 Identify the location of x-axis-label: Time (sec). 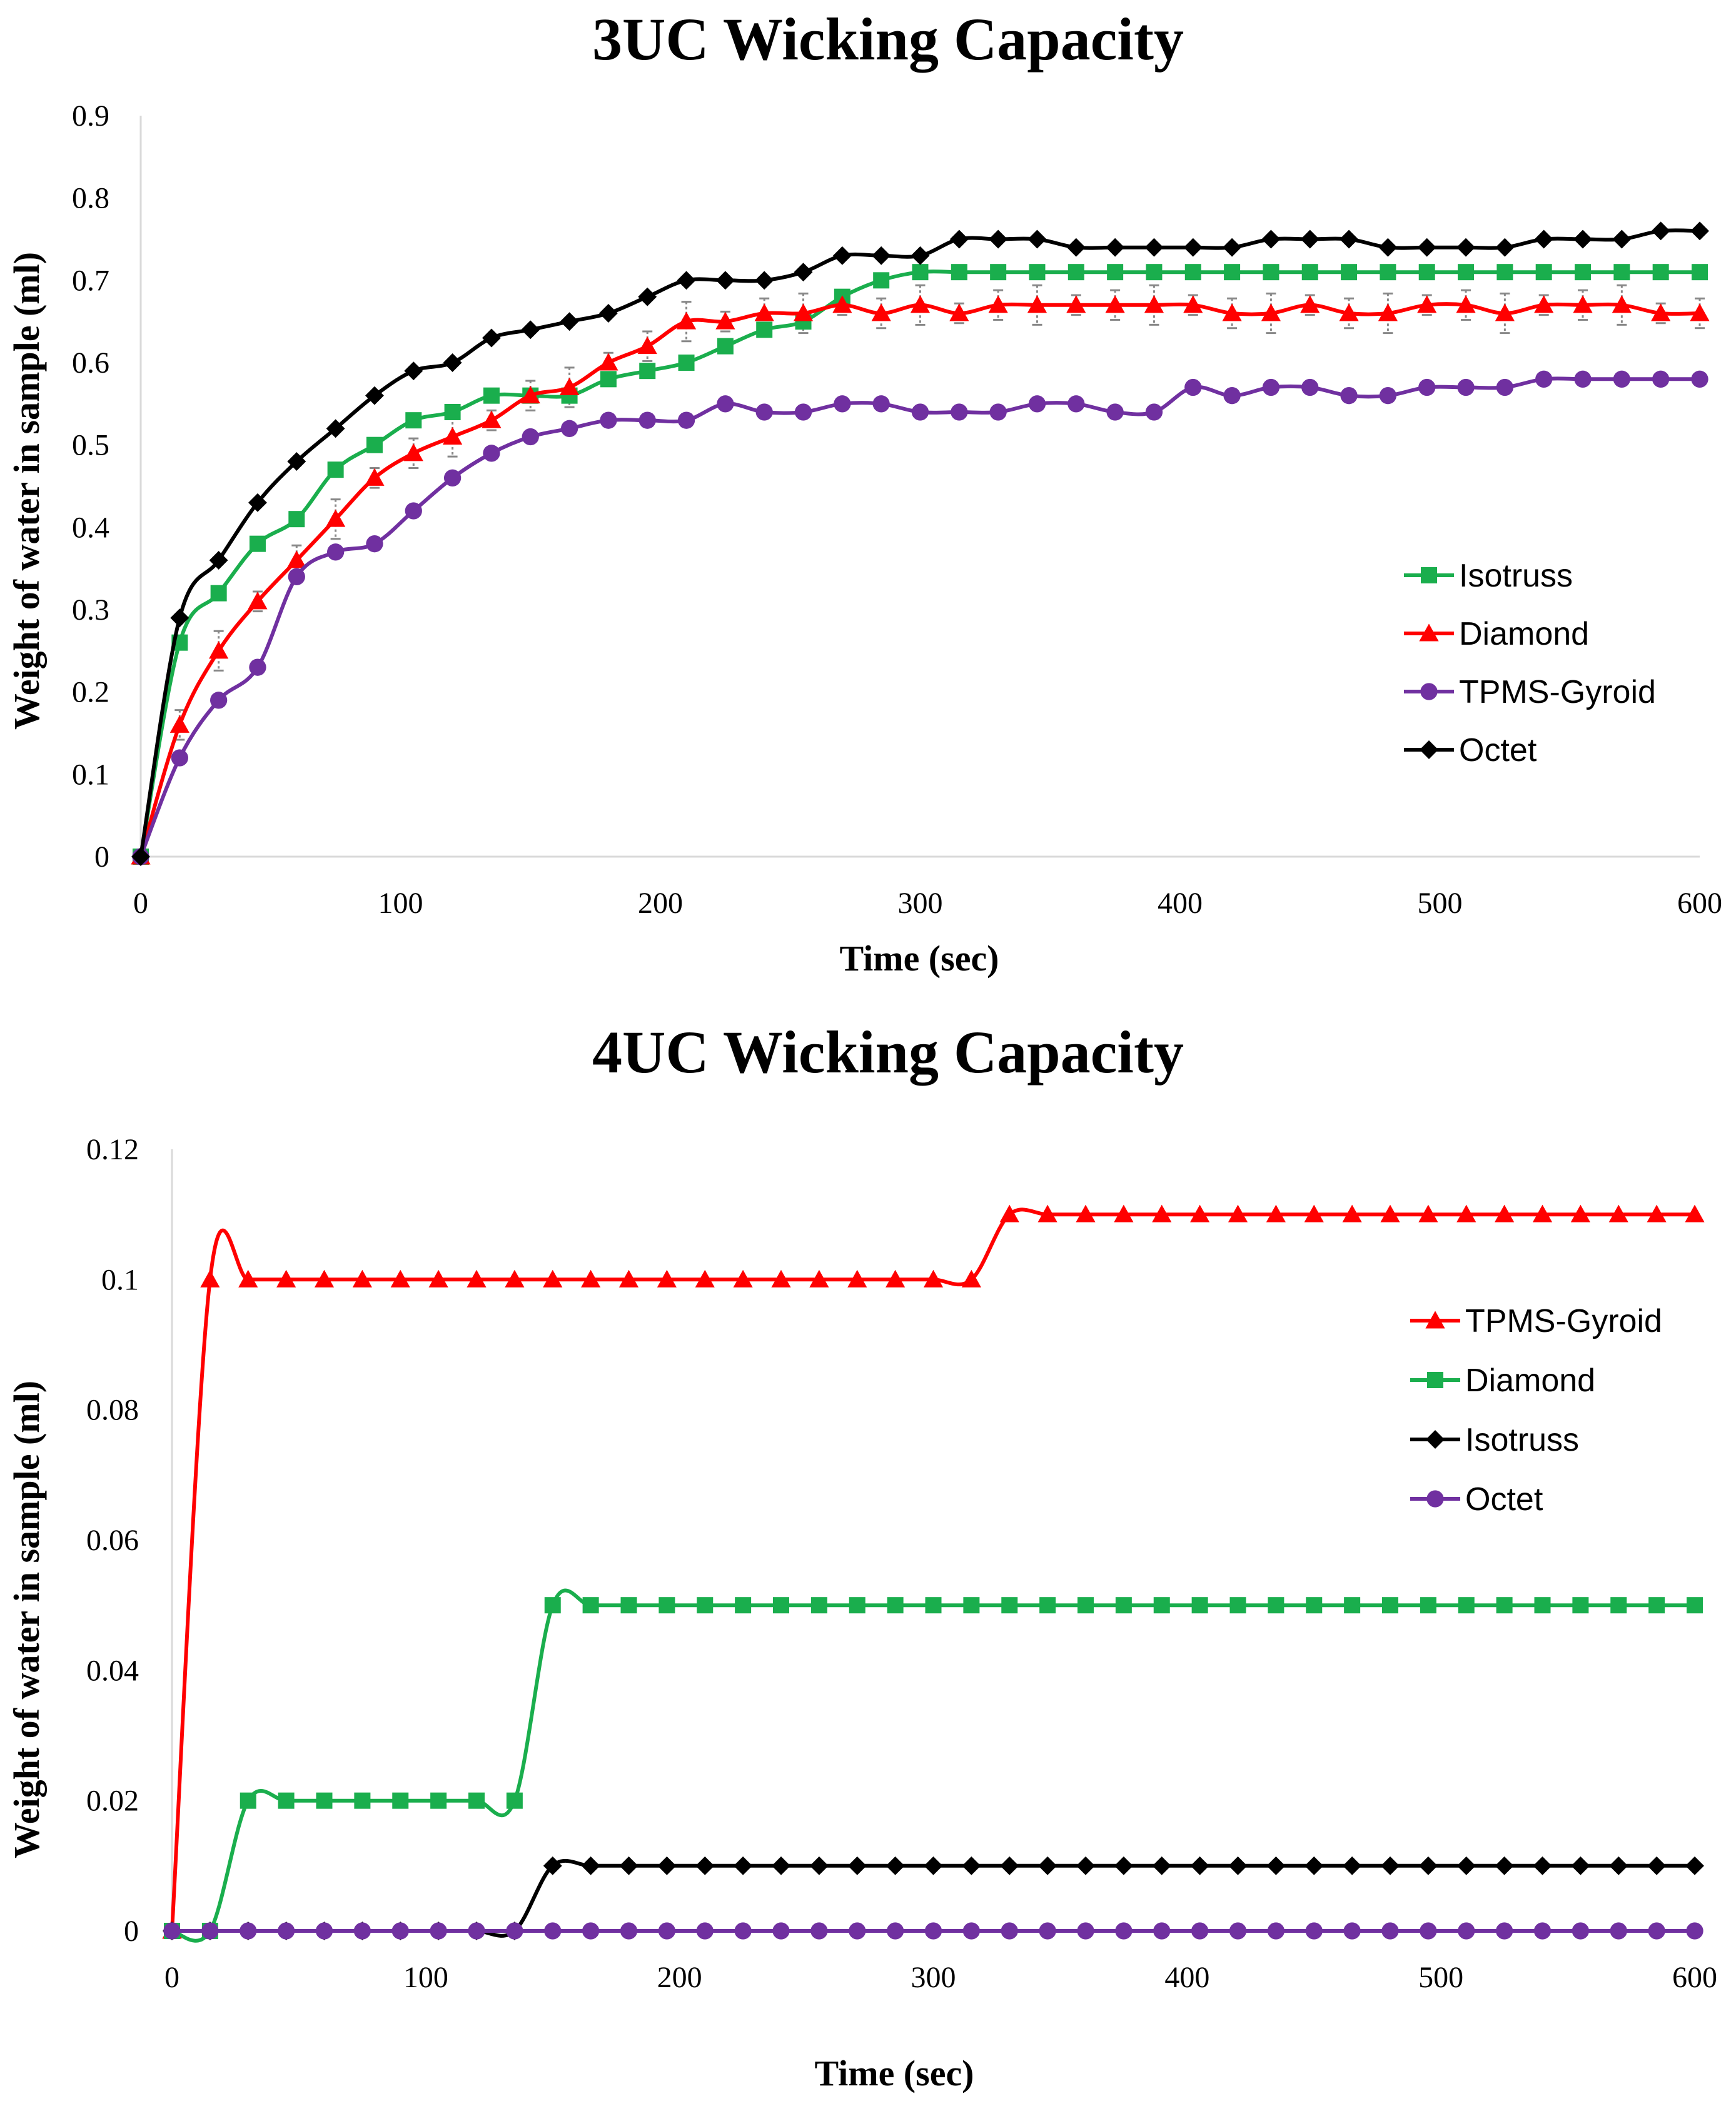
(895, 2073).